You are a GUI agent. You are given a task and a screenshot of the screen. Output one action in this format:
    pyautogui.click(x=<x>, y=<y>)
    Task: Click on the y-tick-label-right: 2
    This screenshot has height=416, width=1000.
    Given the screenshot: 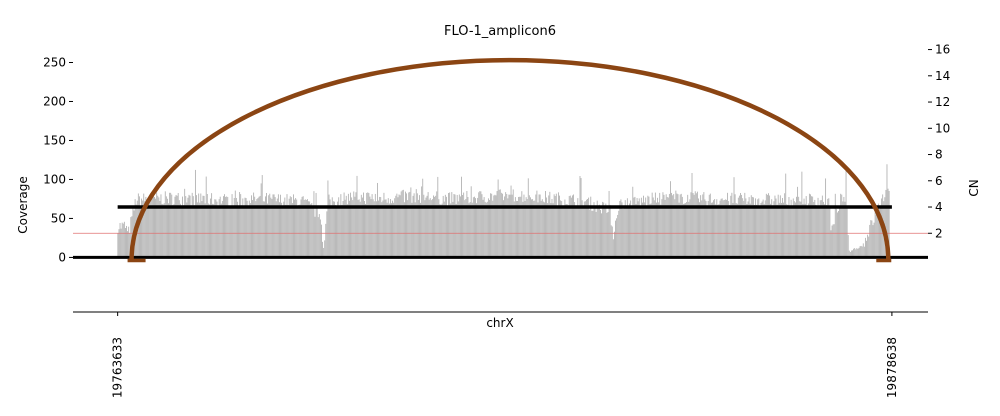 What is the action you would take?
    pyautogui.click(x=939, y=233)
    